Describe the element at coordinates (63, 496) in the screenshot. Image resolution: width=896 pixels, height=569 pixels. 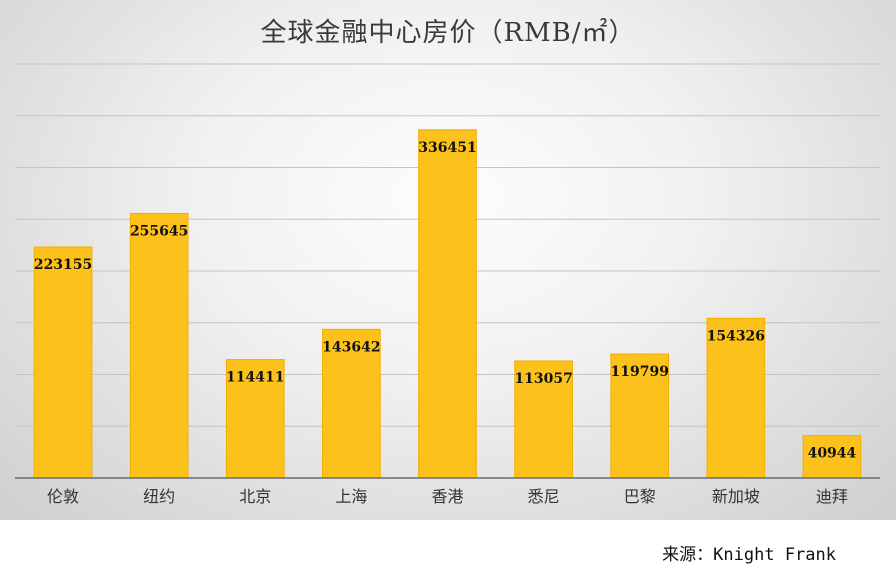
I see `category-label: 伦敦` at that location.